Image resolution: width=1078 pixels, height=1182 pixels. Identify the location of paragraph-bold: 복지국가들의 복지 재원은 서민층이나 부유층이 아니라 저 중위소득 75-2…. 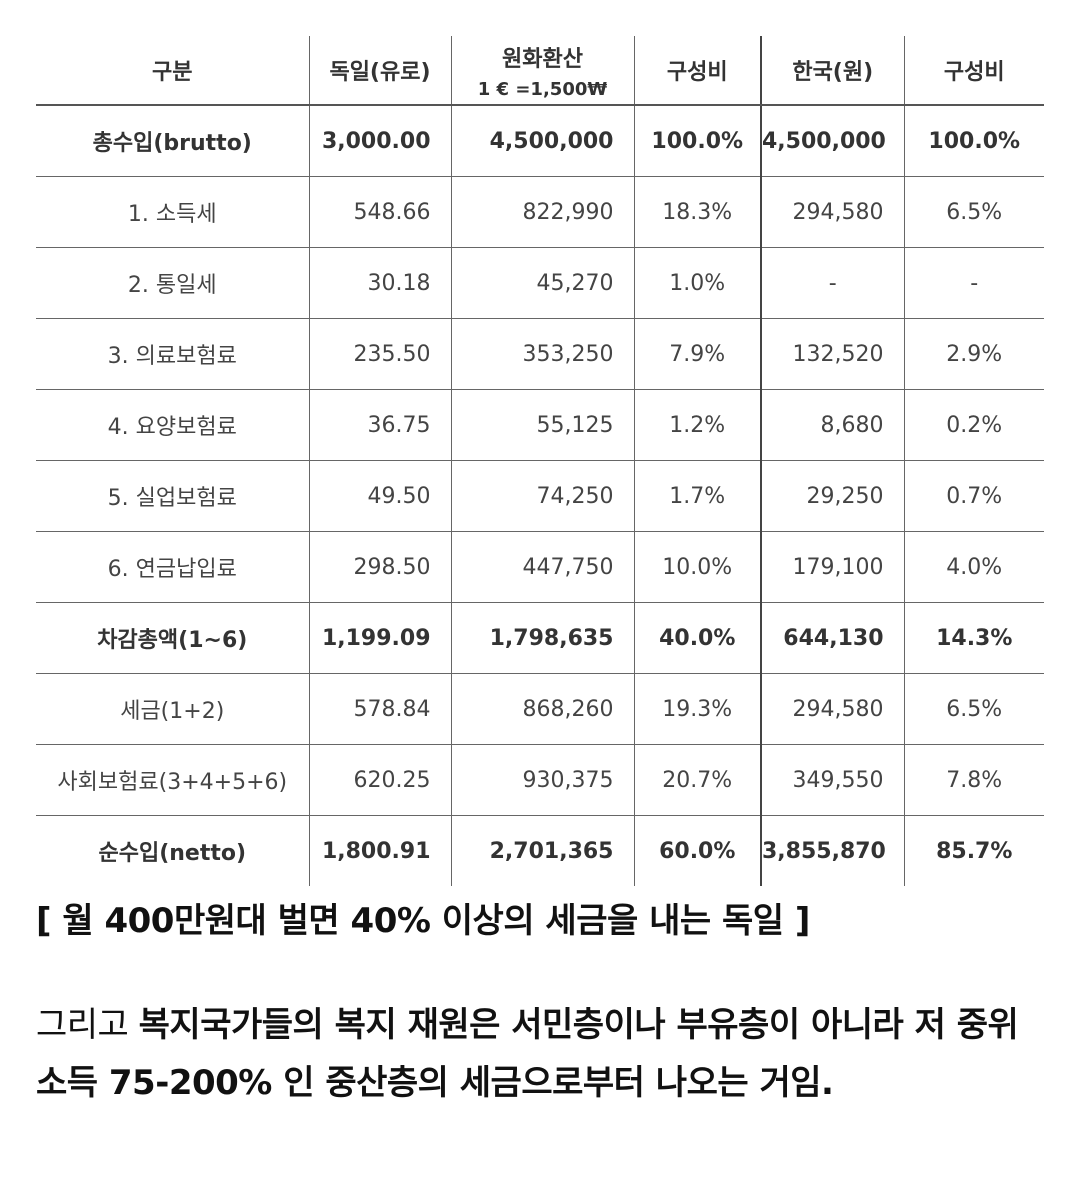
(527, 1054).